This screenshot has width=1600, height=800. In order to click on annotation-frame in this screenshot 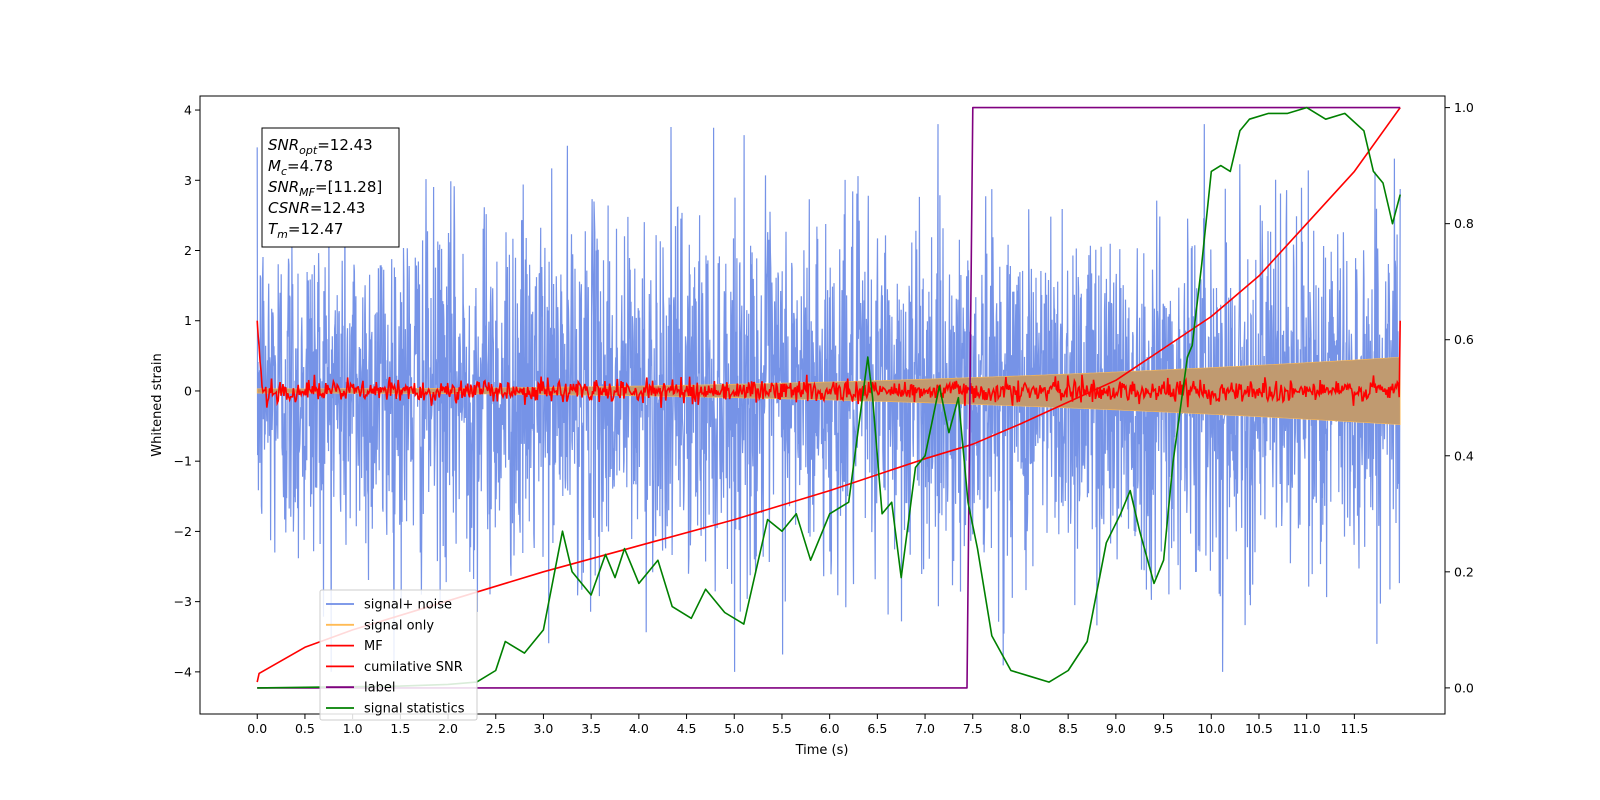, I will do `click(330, 187)`.